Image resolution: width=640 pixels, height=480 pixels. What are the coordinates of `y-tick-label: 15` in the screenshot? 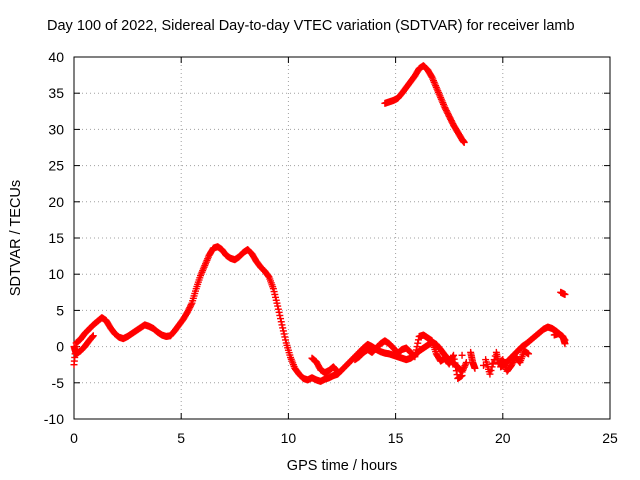 It's located at (56, 238).